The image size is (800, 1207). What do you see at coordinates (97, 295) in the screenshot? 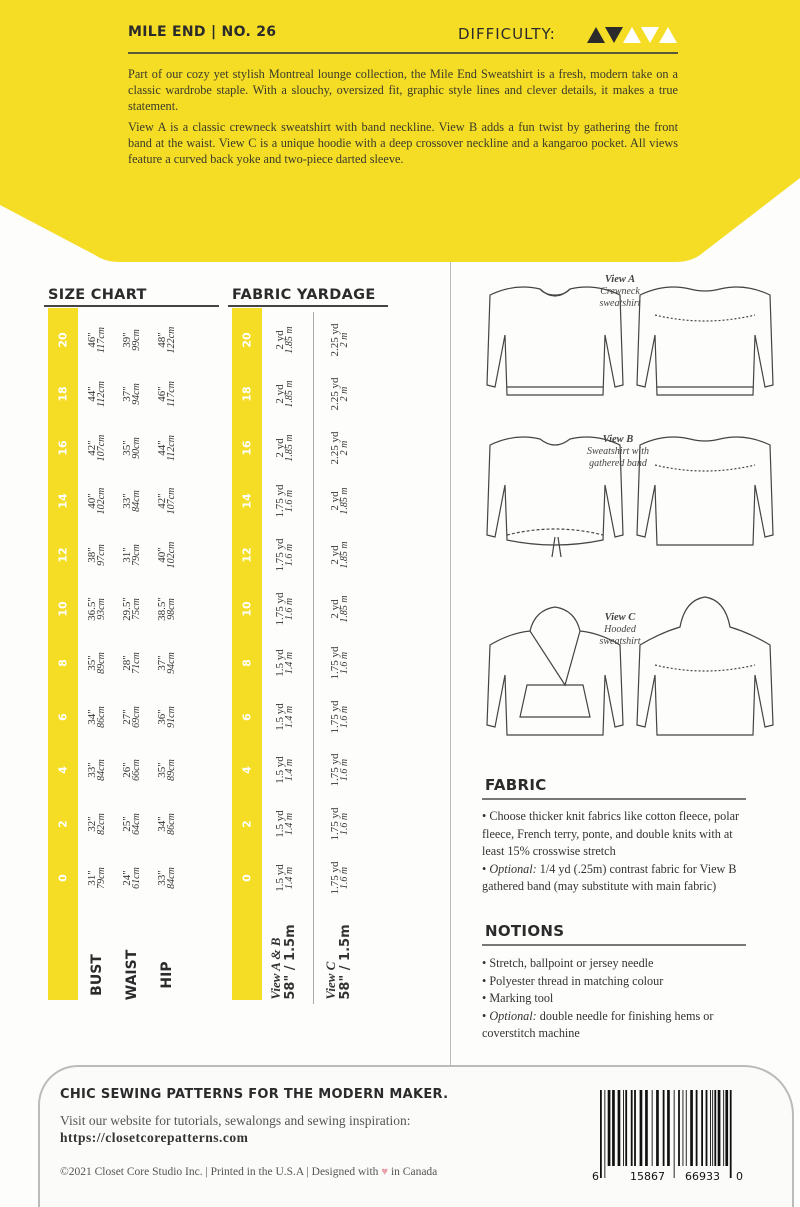
I see `size-chart-heading: SIZE CHART` at bounding box center [97, 295].